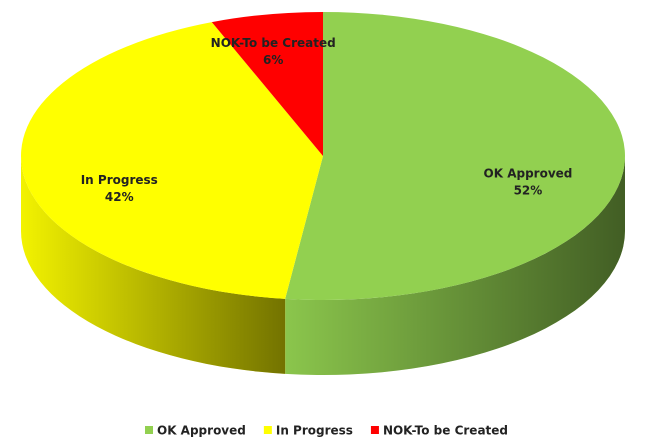 The image size is (653, 444). Describe the element at coordinates (445, 431) in the screenshot. I see `legend-label: NOK-To be Created` at that location.